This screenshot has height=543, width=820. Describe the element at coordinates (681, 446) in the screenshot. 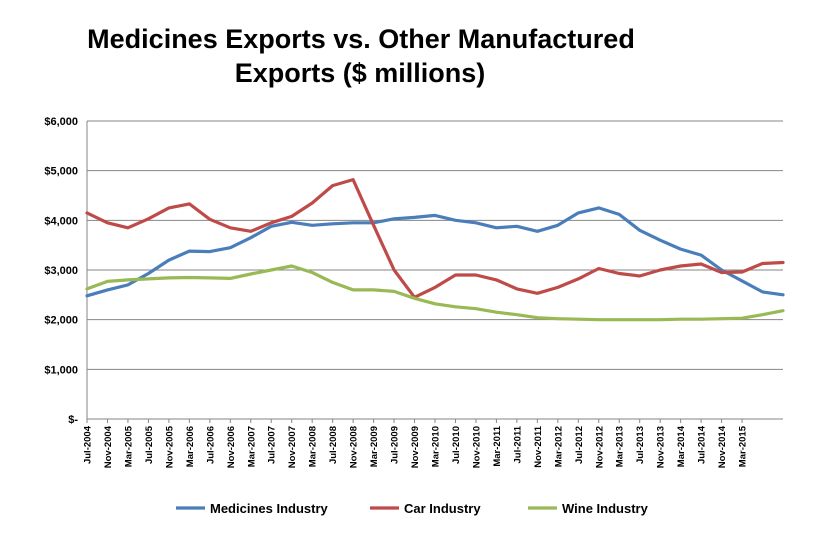

I see `x-tick-label: Mar-2014` at that location.